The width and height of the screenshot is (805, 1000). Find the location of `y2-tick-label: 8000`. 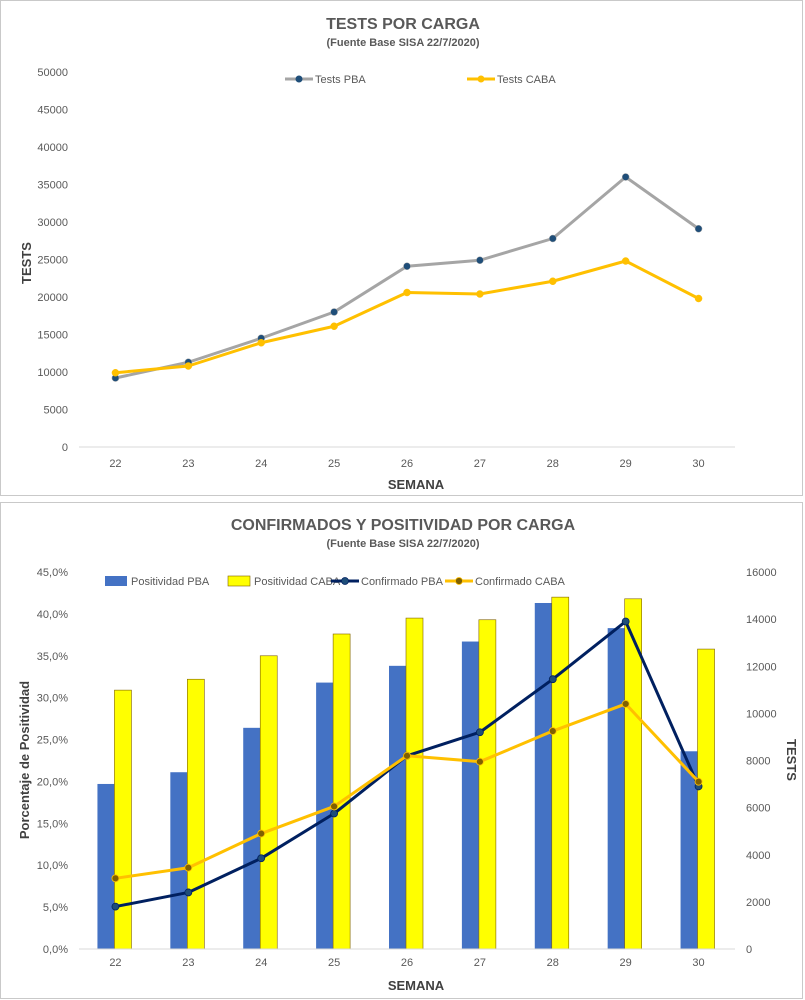

y2-tick-label: 8000 is located at coordinates (758, 762).